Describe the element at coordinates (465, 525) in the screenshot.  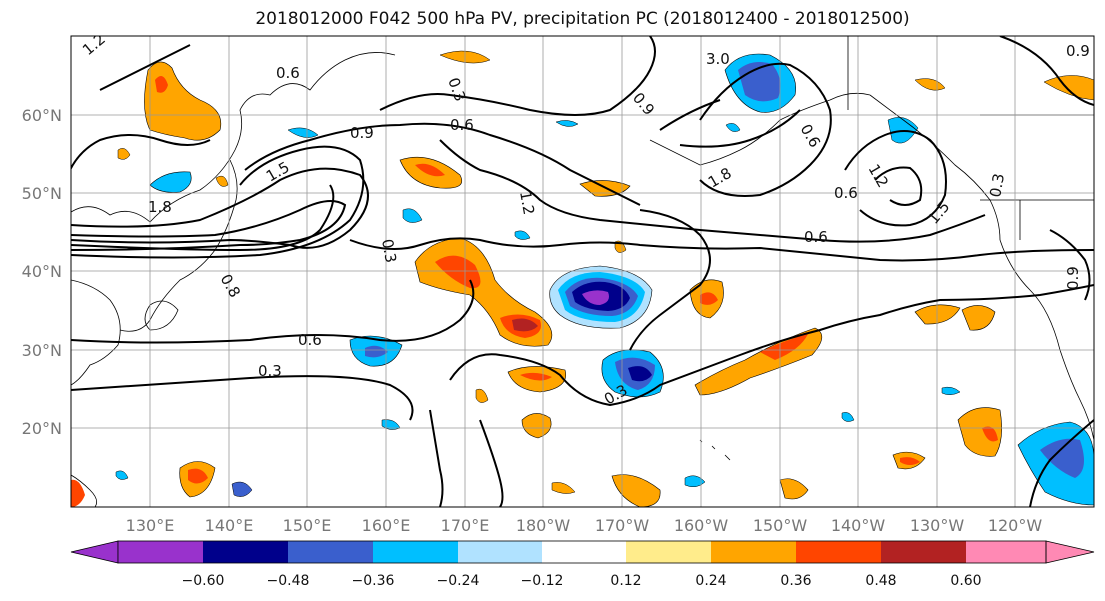
I see `lon-label: 170°E` at that location.